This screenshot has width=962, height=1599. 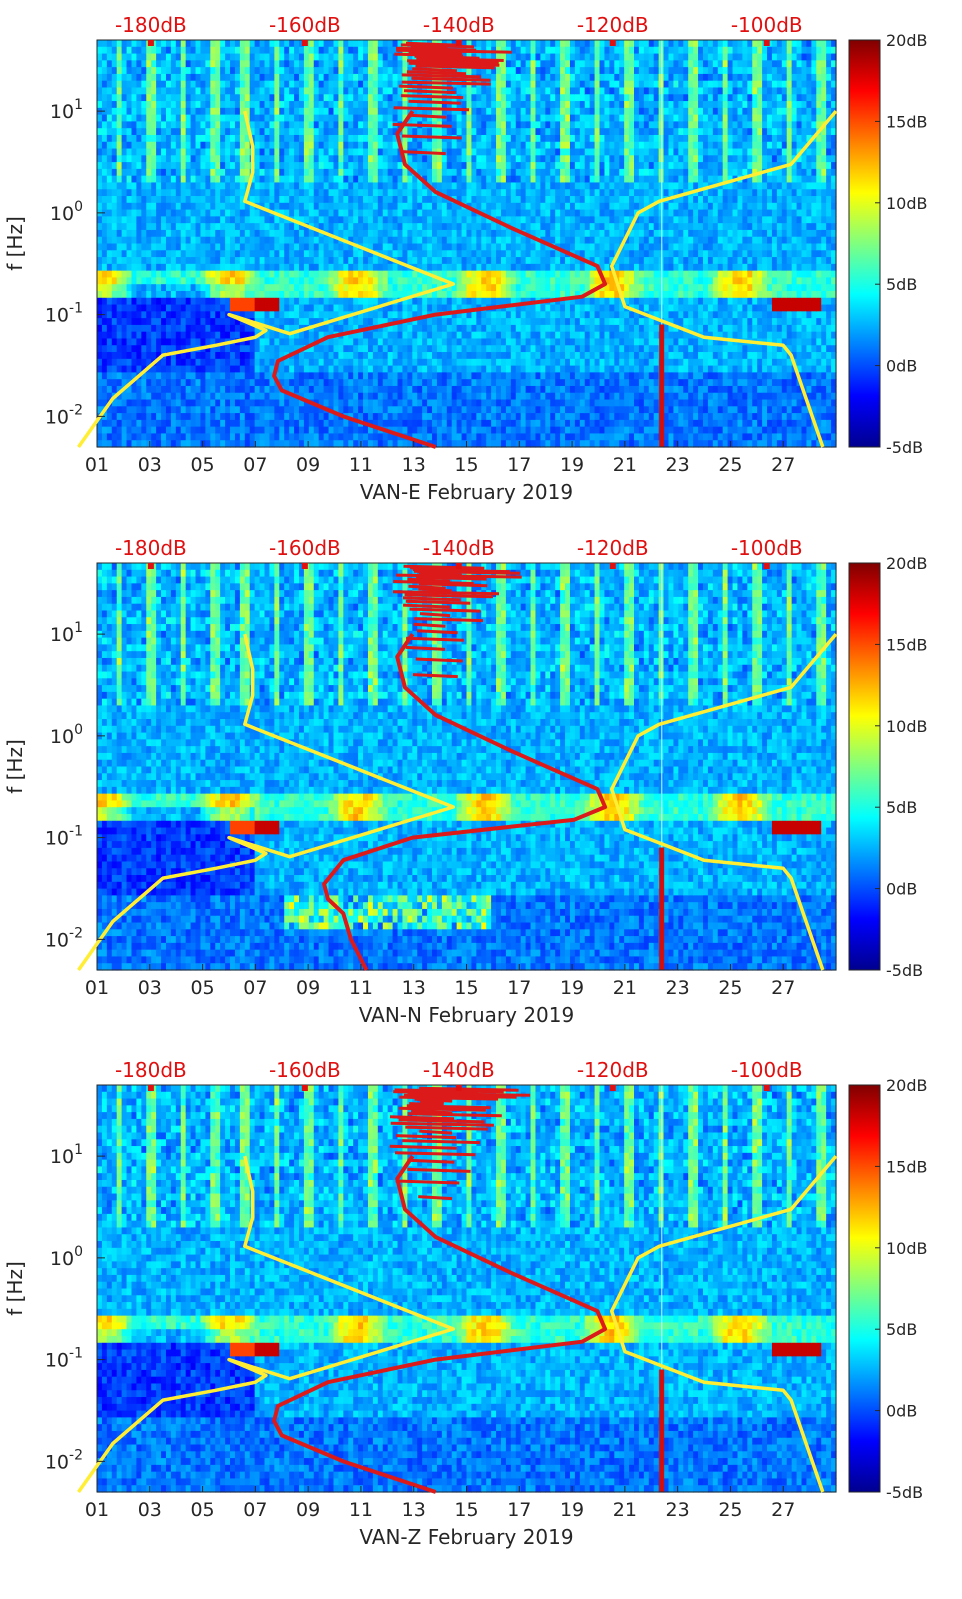 What do you see at coordinates (414, 1510) in the screenshot?
I see `x-tick-label: 13` at bounding box center [414, 1510].